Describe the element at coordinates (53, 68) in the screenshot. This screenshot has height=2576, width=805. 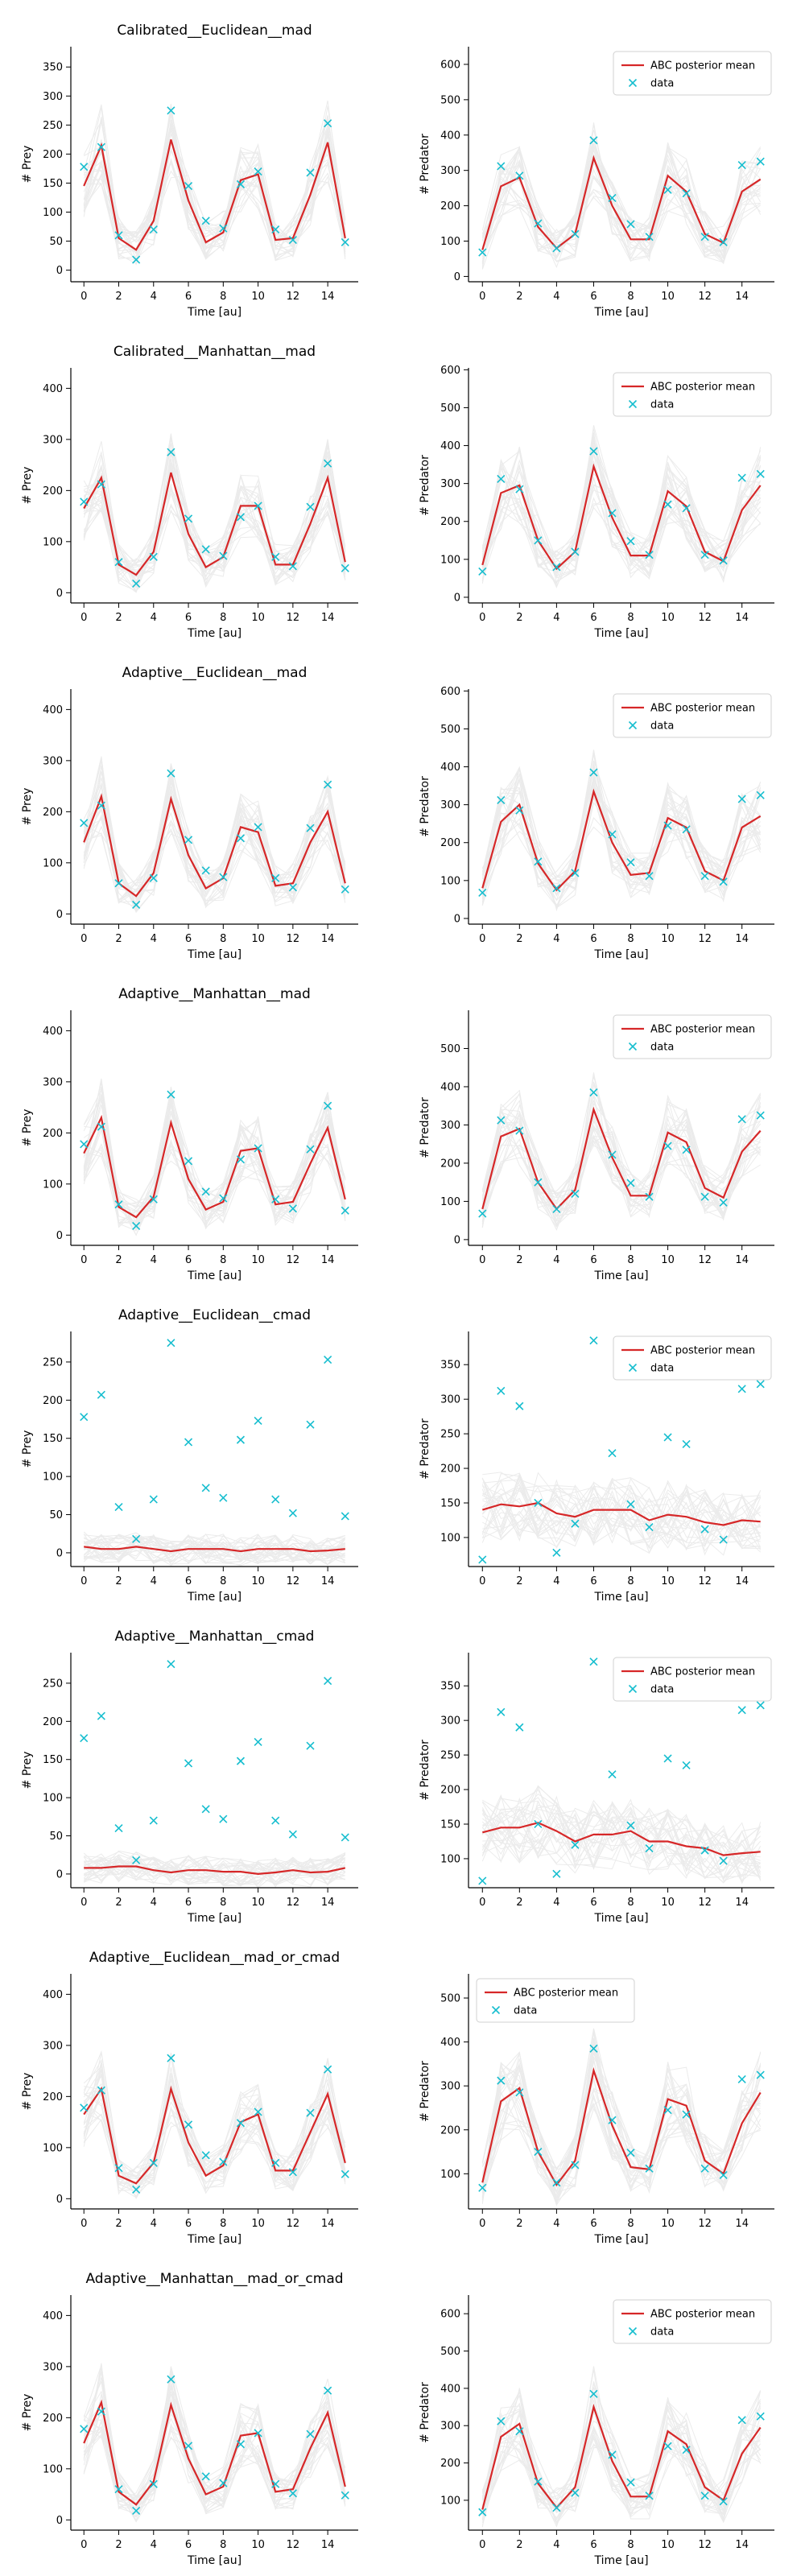
I see `y-tick-label: 350` at that location.